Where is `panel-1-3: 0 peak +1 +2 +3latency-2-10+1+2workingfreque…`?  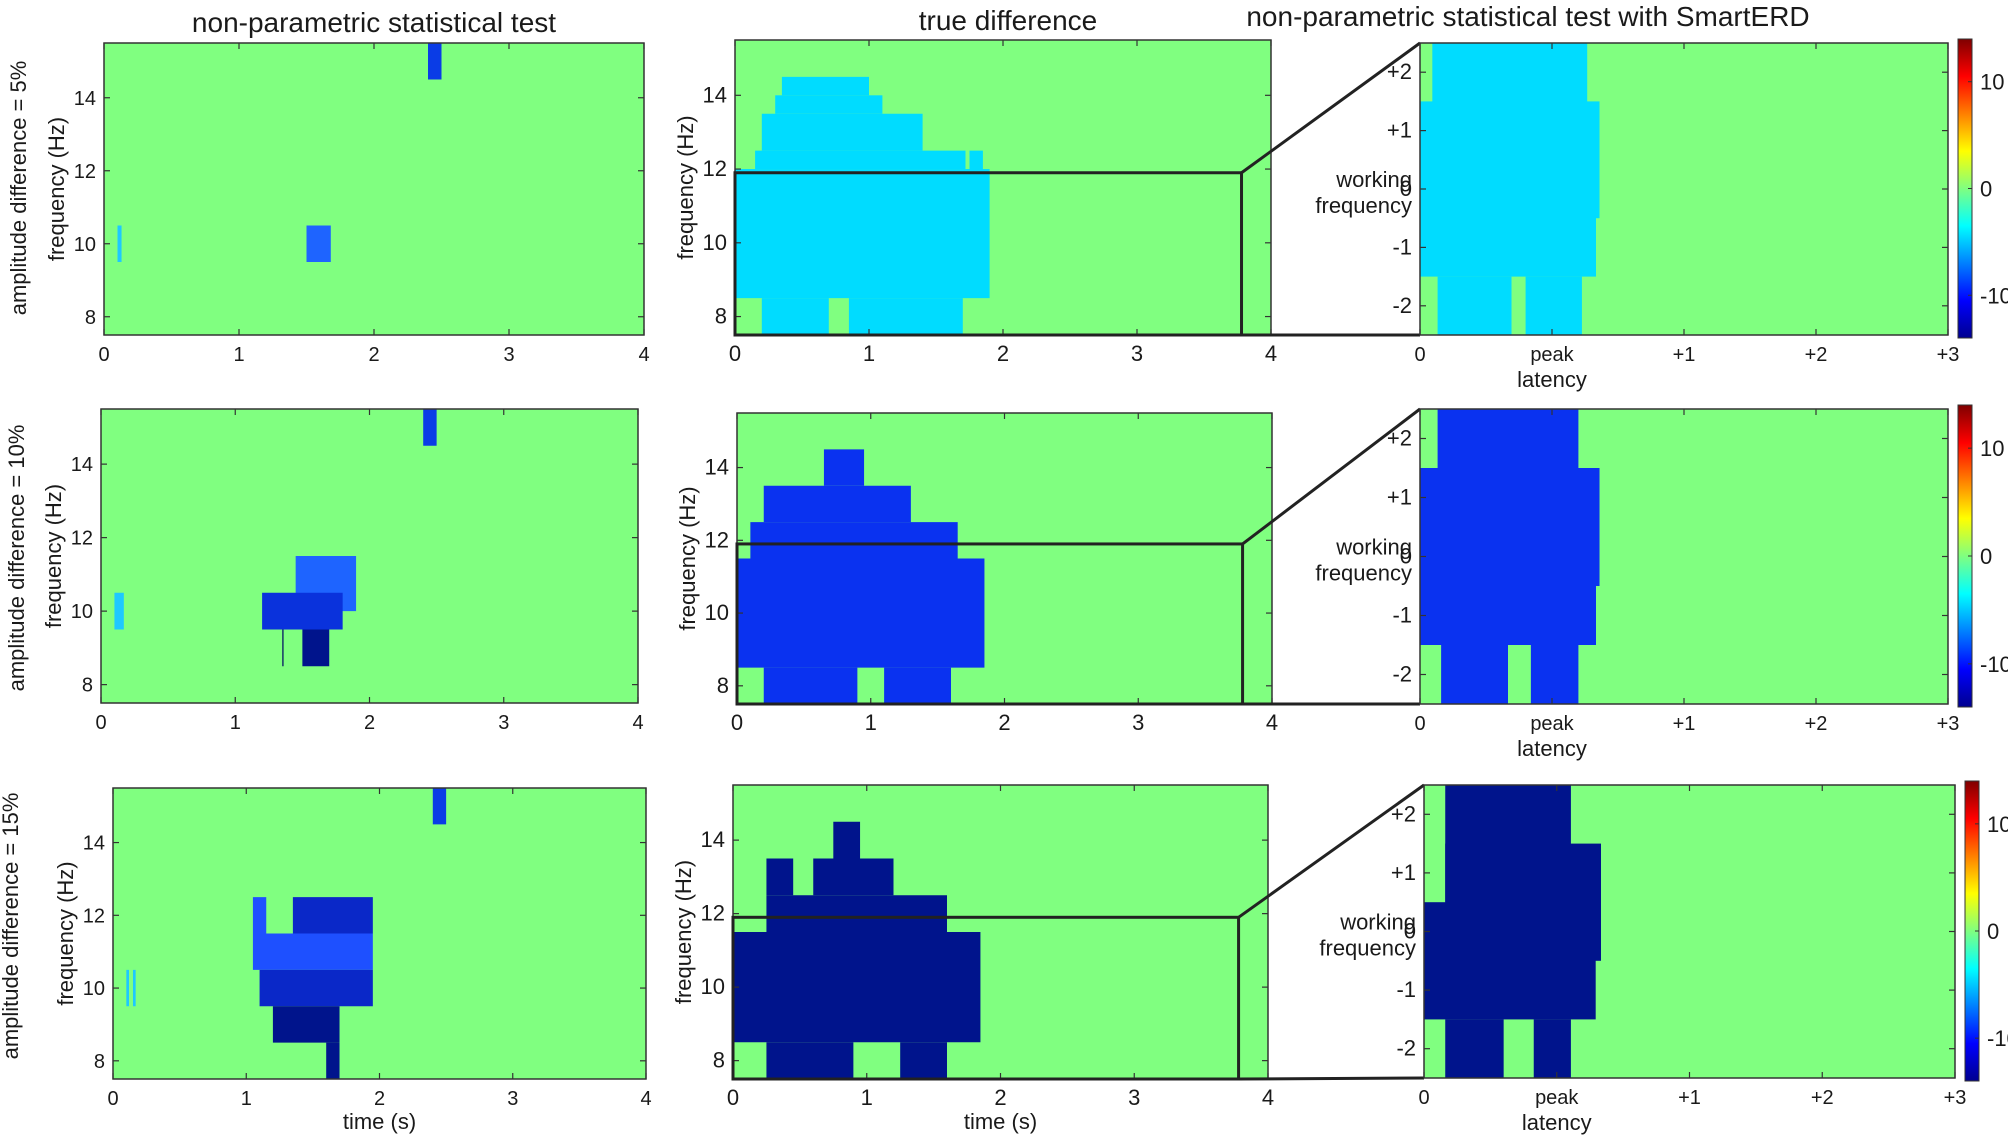 panel-1-3: 0 peak +1 +2 +3latency-2-10+1+2workingfreque… is located at coordinates (1661, 215).